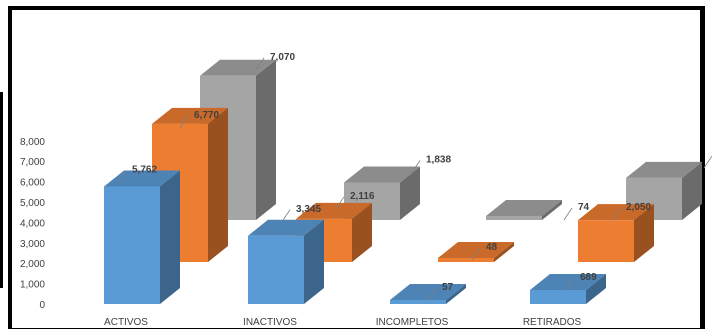 The image size is (715, 334). What do you see at coordinates (32, 264) in the screenshot?
I see `y-tick-label: 2,000` at bounding box center [32, 264].